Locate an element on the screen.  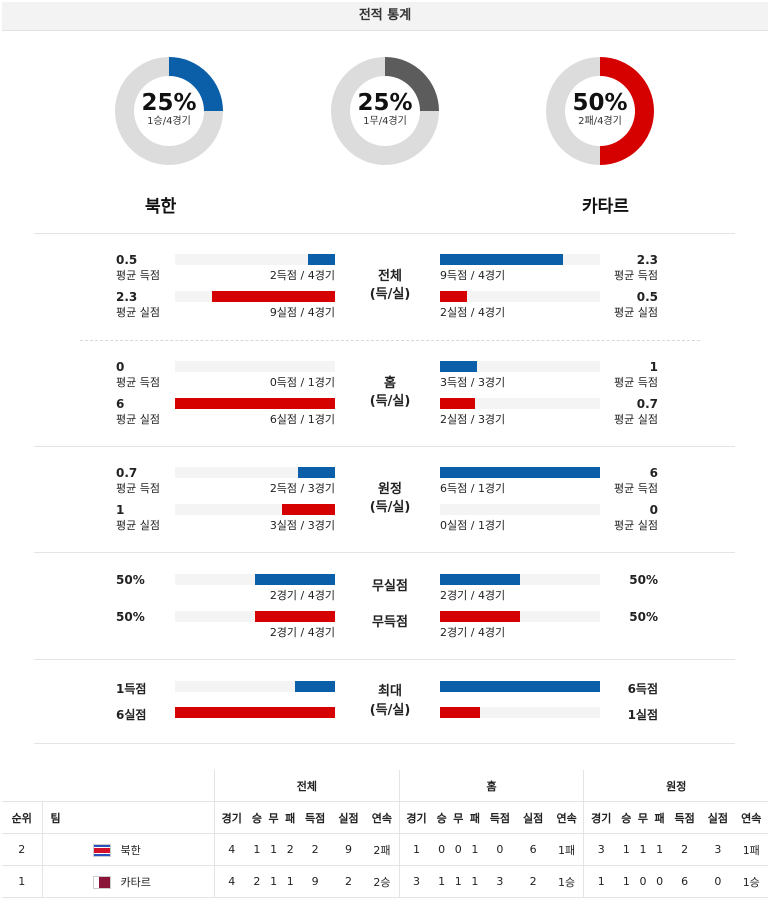
draw-percentage: 25% is located at coordinates (385, 103).